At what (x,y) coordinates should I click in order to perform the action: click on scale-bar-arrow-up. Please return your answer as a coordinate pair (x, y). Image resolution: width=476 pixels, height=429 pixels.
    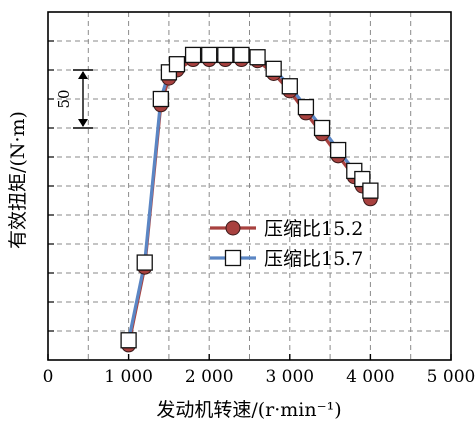
    Looking at the image, I should click on (83, 75).